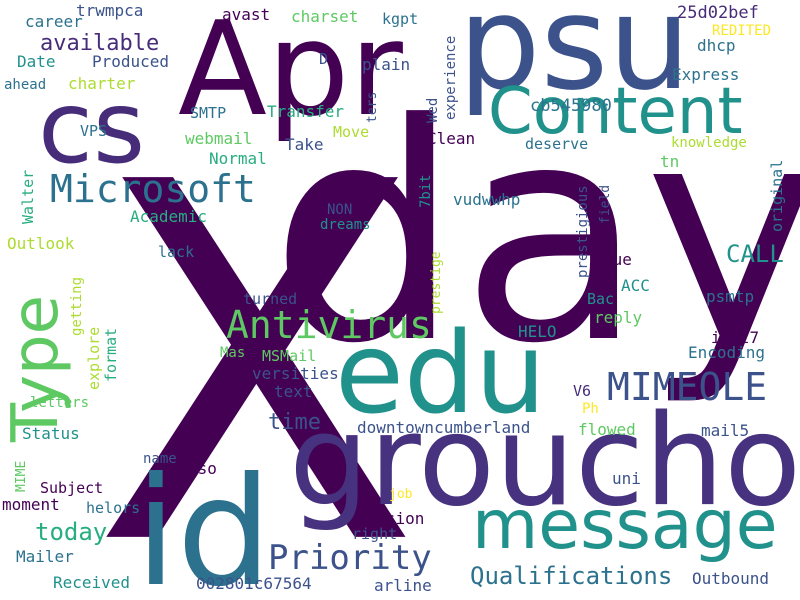 The height and width of the screenshot is (600, 800). What do you see at coordinates (351, 132) in the screenshot?
I see `word-move: Move` at bounding box center [351, 132].